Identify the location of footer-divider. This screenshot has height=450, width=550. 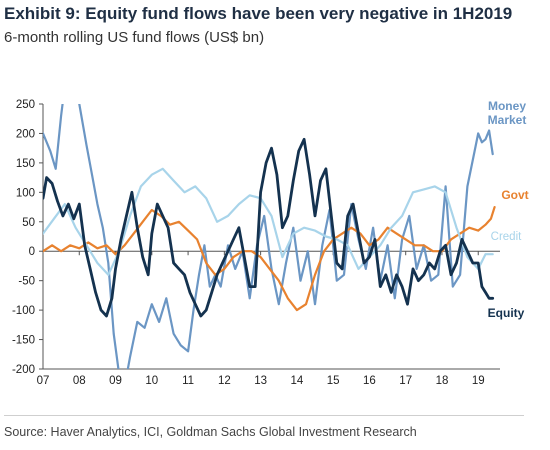
(264, 415).